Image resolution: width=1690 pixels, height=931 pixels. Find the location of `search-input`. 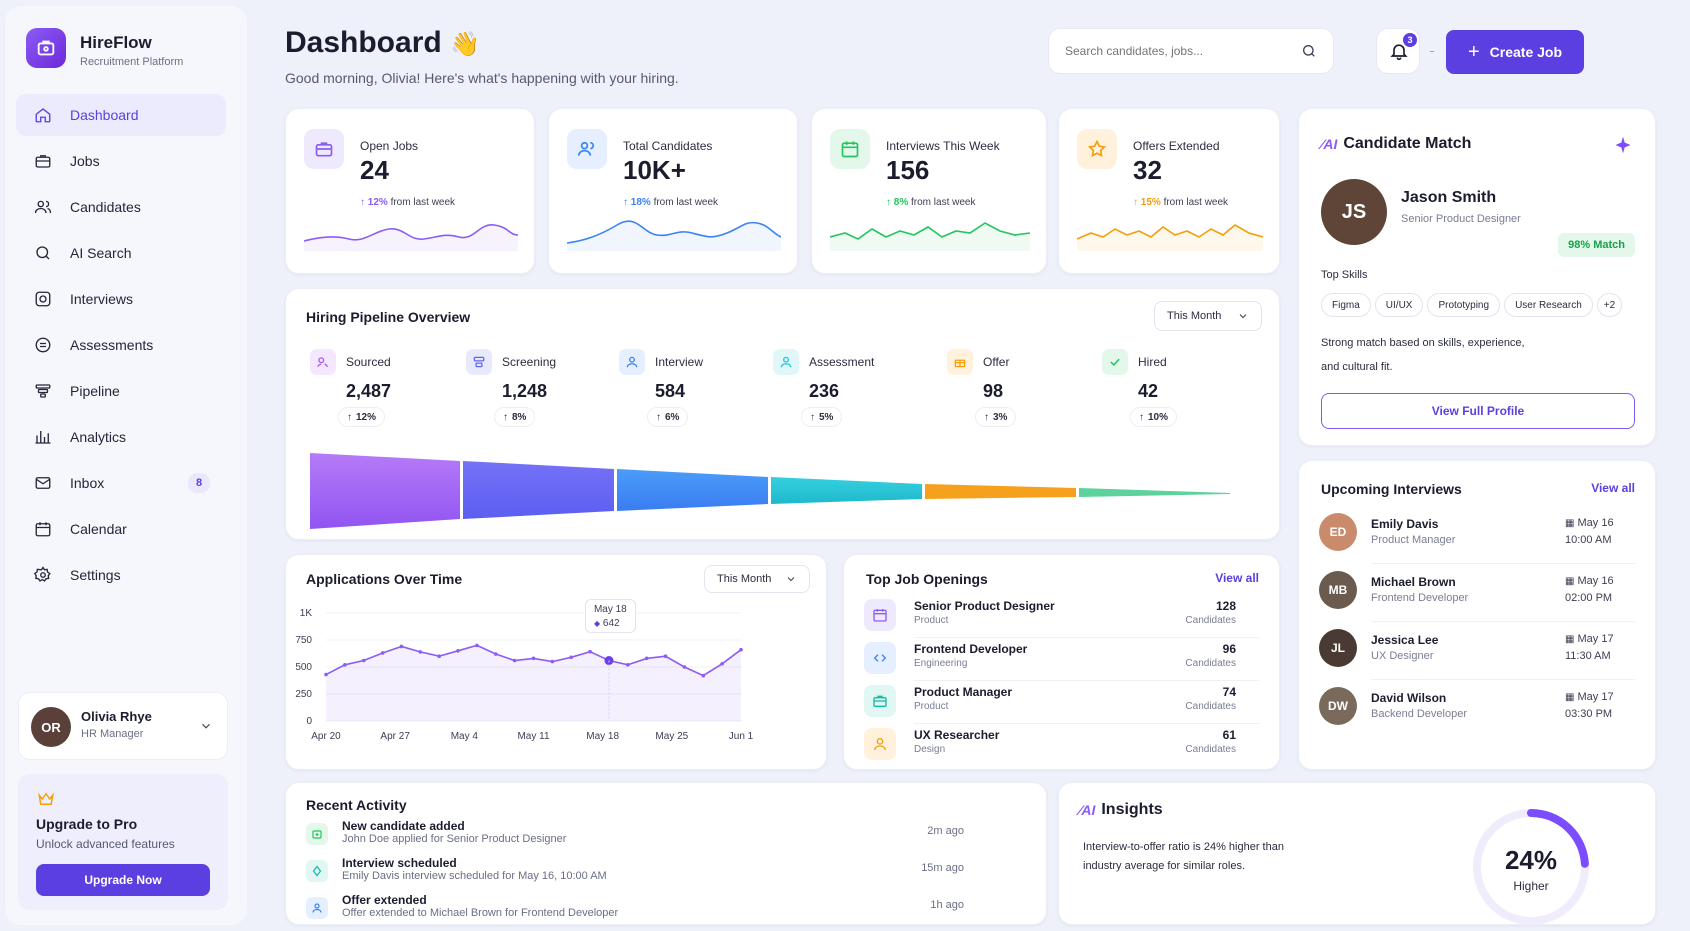

search-input is located at coordinates (1180, 51).